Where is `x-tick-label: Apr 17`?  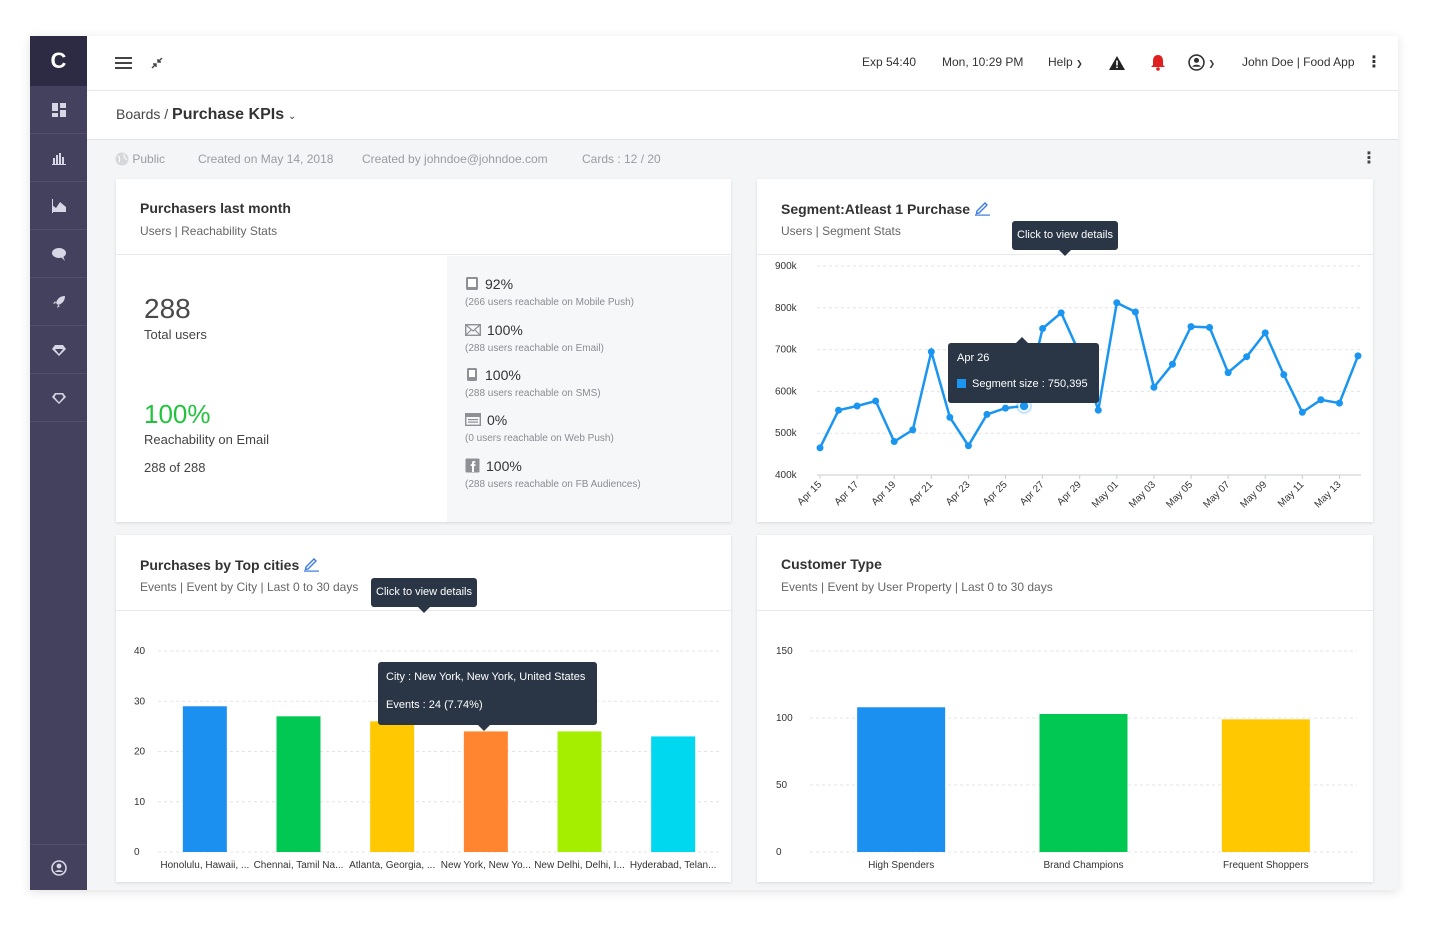 x-tick-label: Apr 17 is located at coordinates (847, 493).